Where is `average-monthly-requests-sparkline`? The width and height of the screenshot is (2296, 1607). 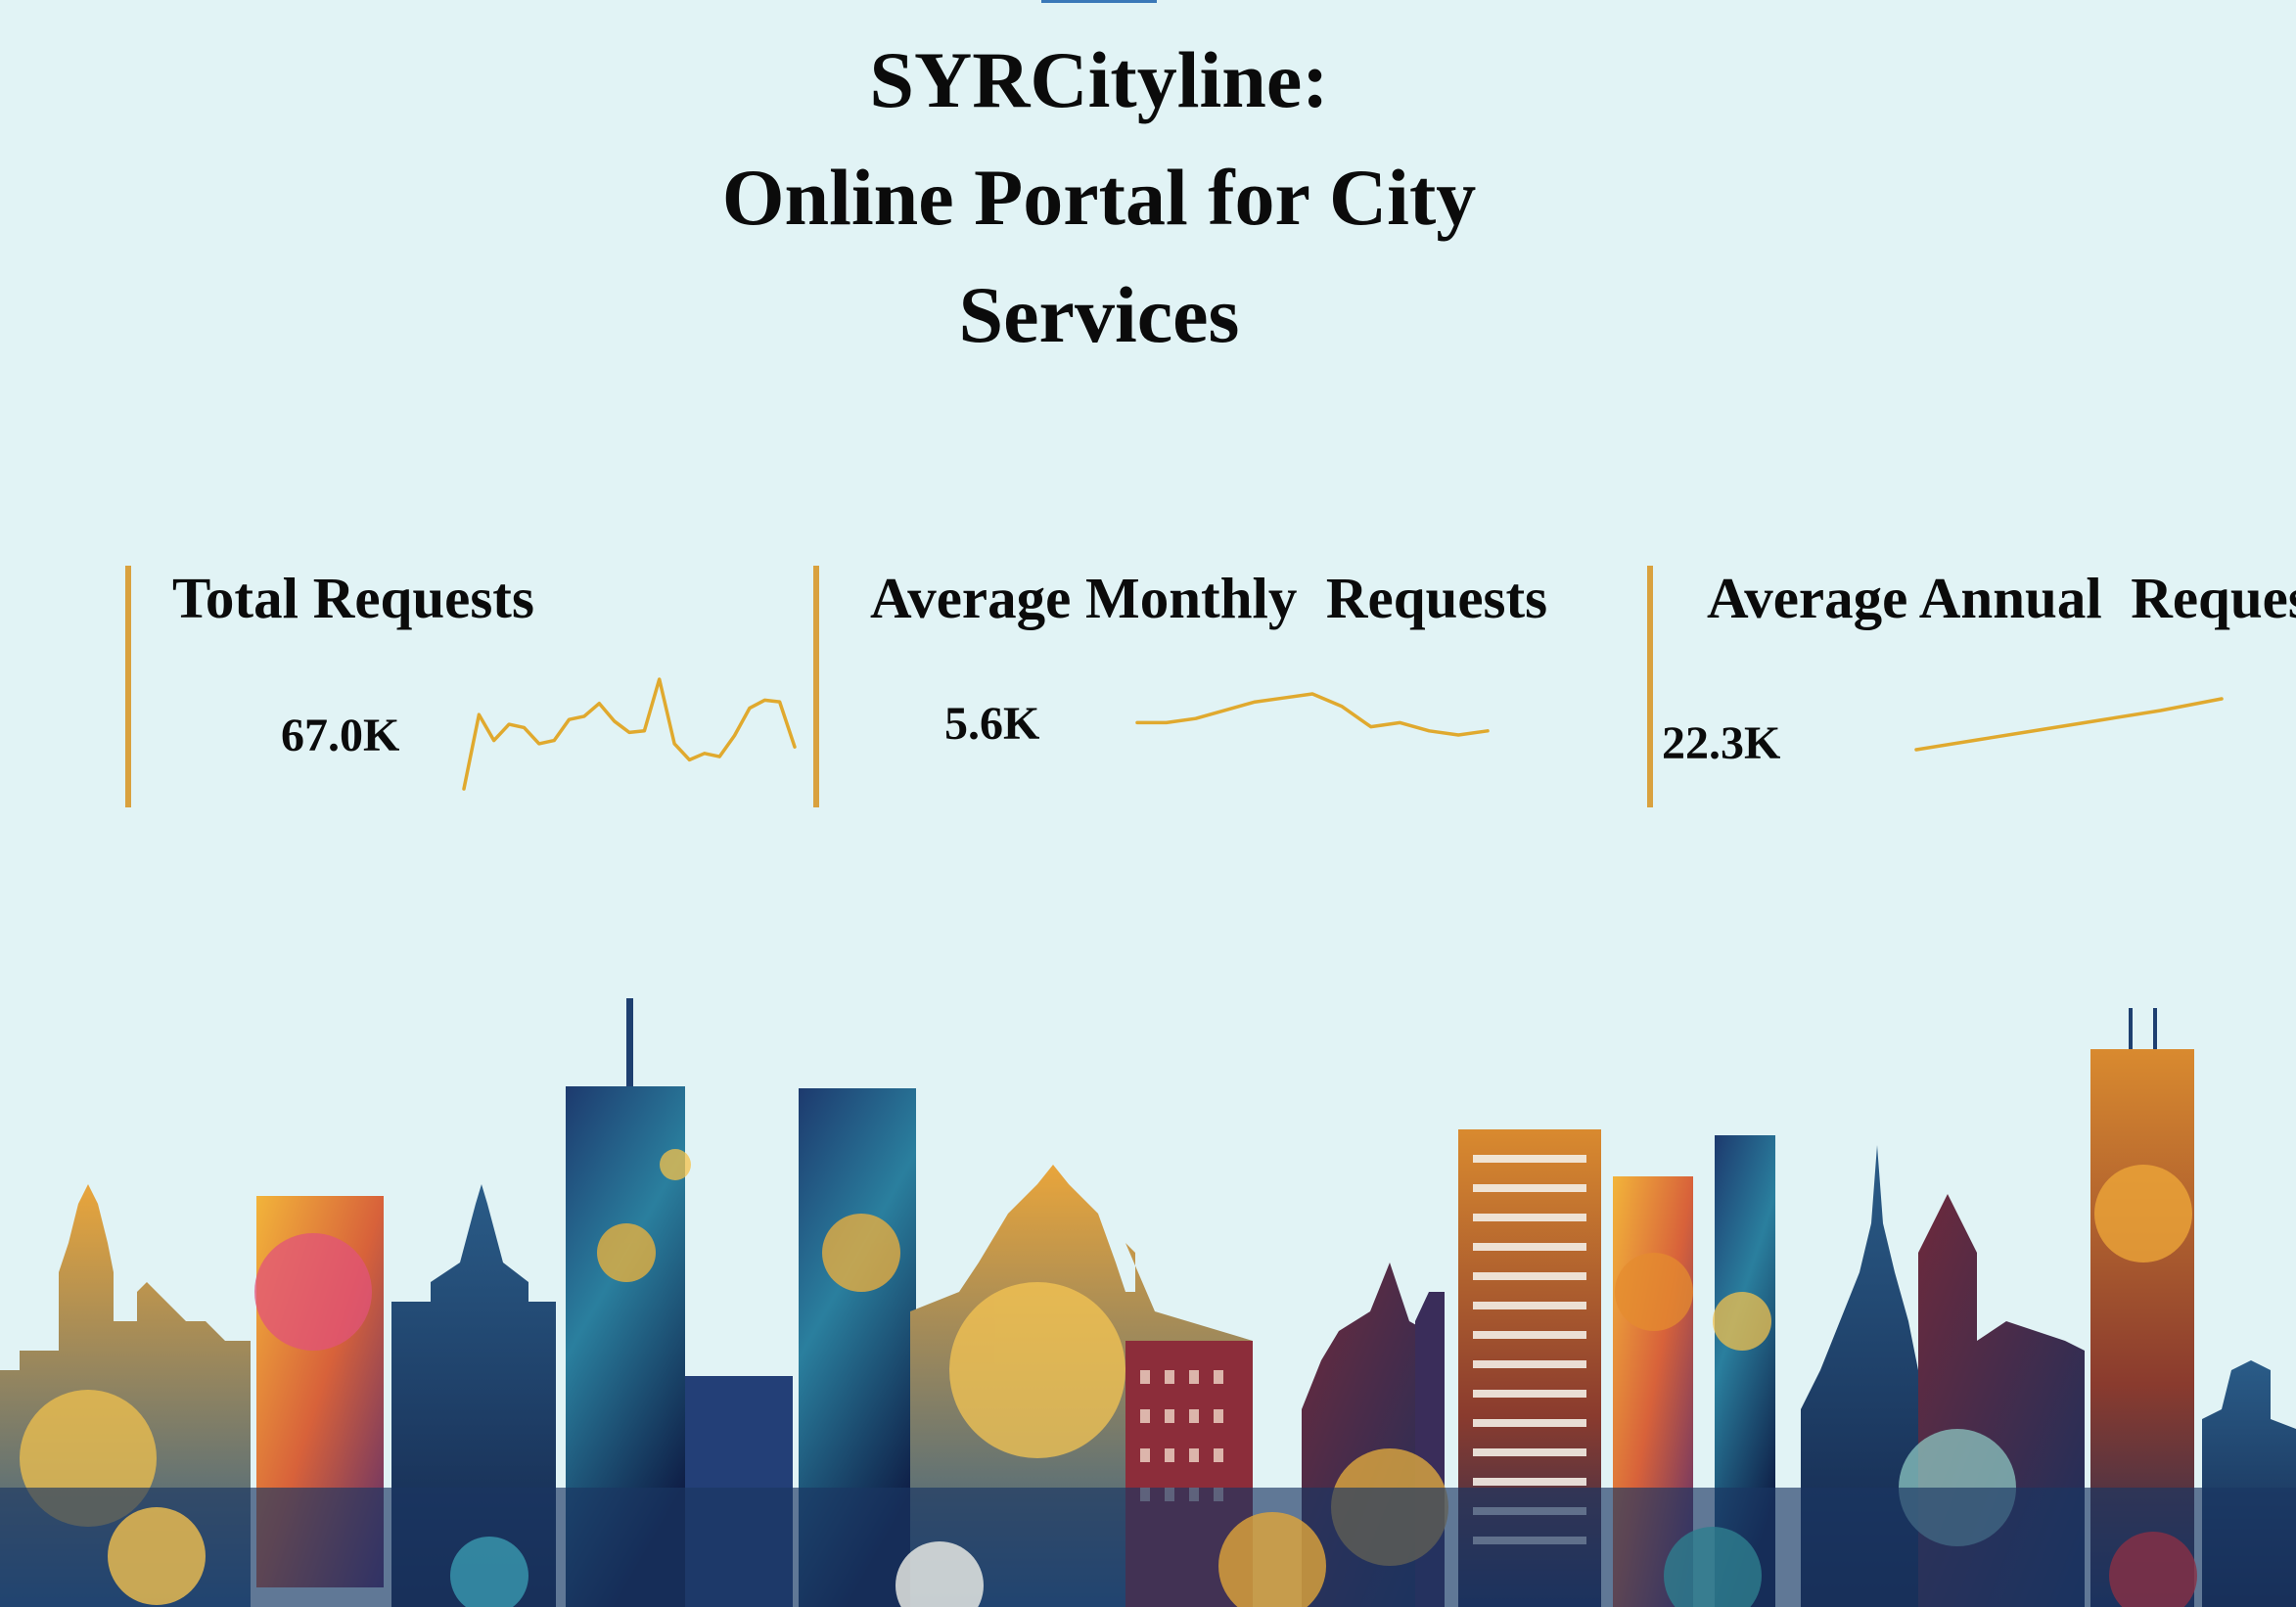
average-monthly-requests-sparkline is located at coordinates (1312, 714).